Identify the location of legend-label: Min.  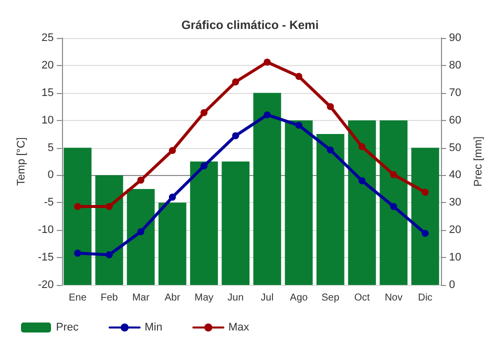
(153, 328).